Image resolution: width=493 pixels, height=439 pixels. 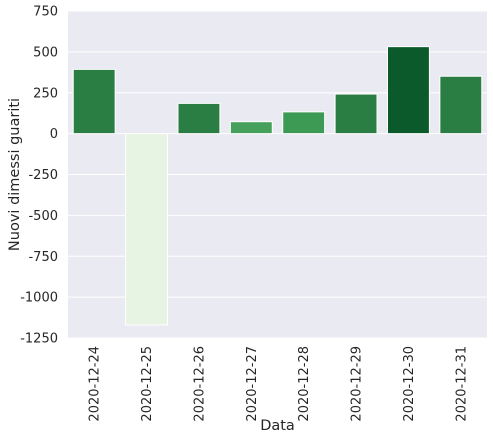 What do you see at coordinates (45, 12) in the screenshot?
I see `y-tick-label: 750` at bounding box center [45, 12].